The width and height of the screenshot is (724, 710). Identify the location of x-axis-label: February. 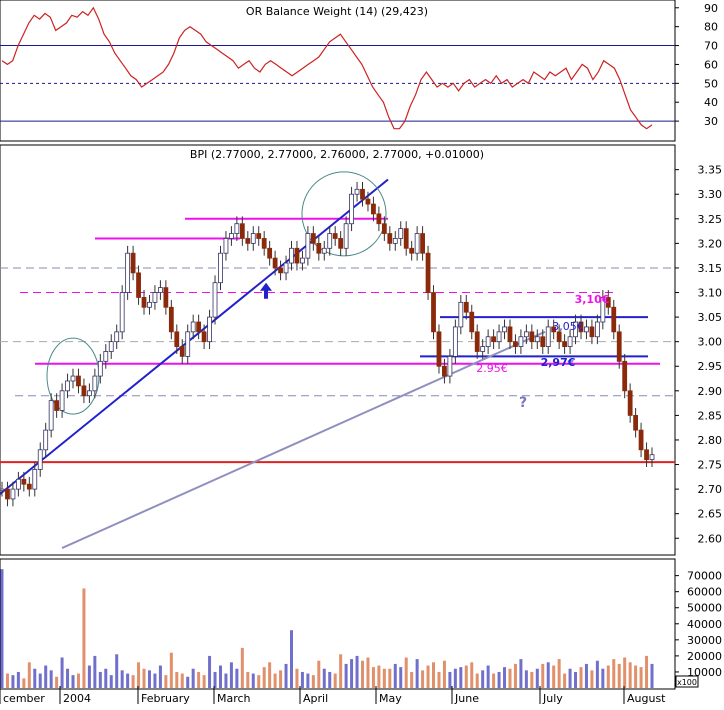
(165, 698).